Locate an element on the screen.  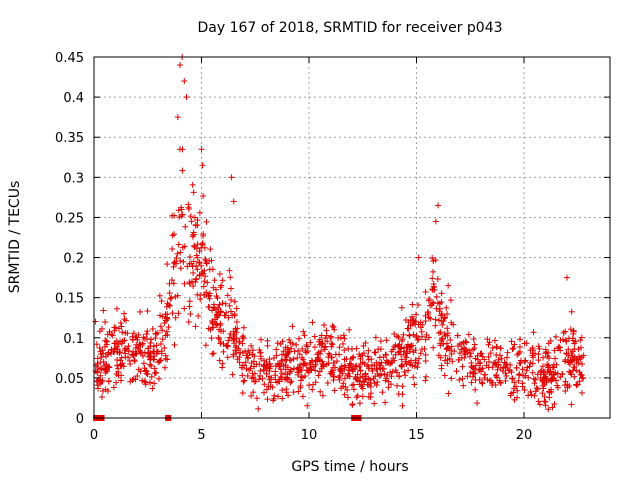
x-tick-label: 15 is located at coordinates (416, 435).